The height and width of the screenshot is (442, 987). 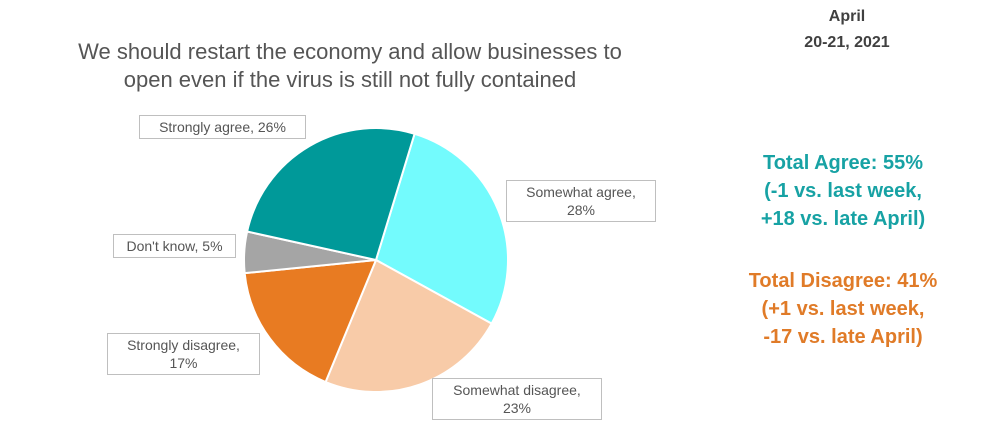 What do you see at coordinates (847, 42) in the screenshot?
I see `date-line: 20-21, 2021` at bounding box center [847, 42].